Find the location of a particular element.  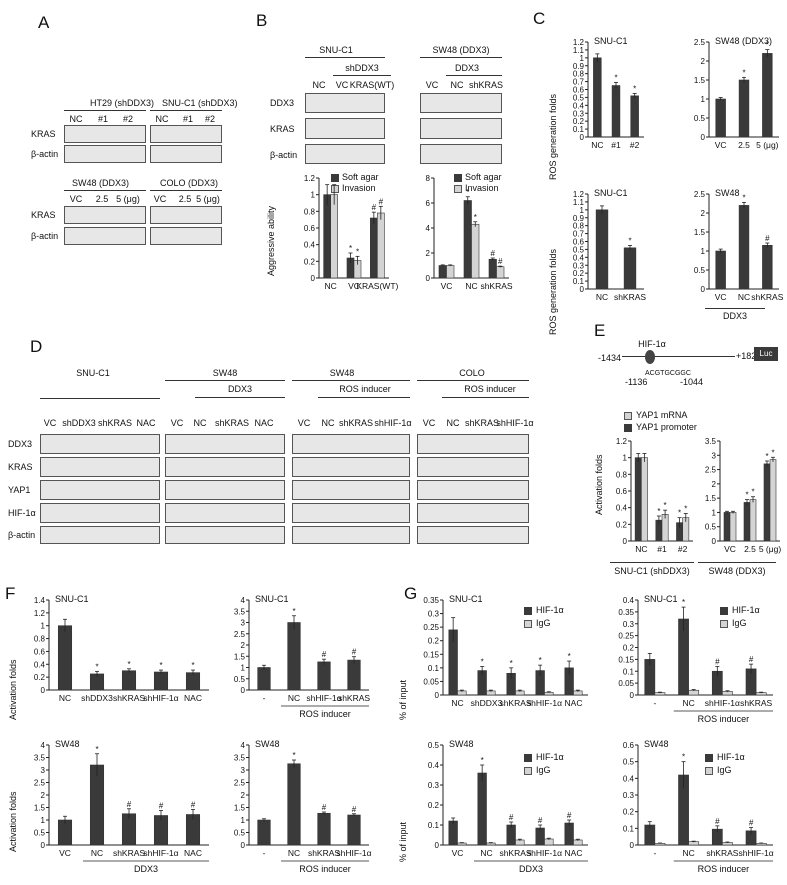

d-lane: NC is located at coordinates (328, 423).